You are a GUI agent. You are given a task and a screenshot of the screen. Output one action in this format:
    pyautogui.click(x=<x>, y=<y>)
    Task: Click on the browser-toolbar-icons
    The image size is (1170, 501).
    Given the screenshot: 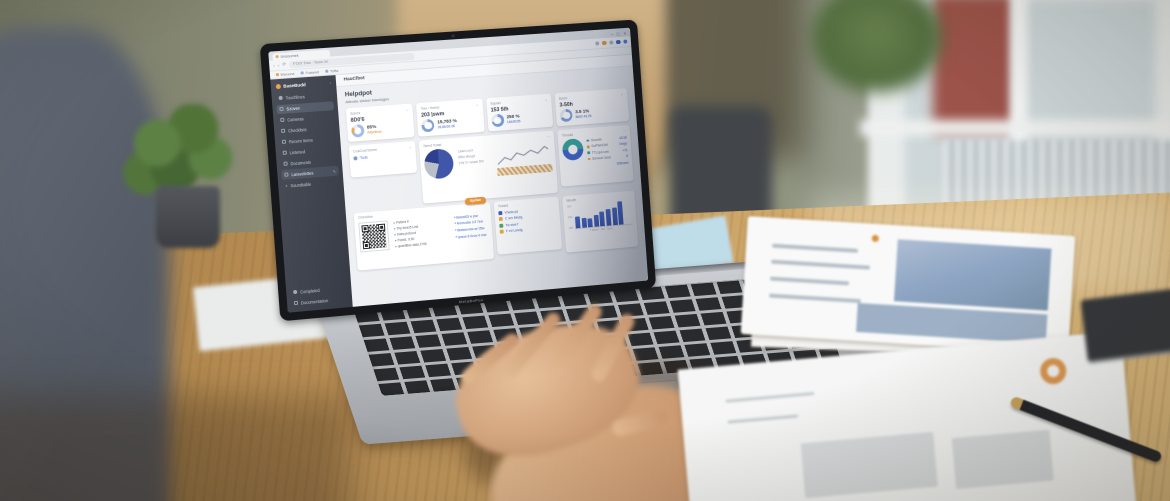 What is the action you would take?
    pyautogui.click(x=611, y=42)
    